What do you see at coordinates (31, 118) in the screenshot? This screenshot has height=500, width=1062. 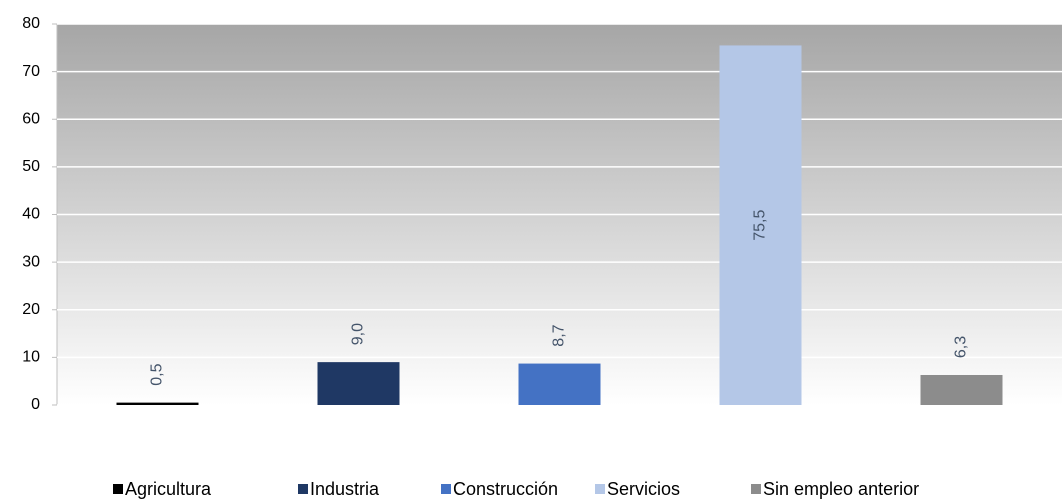 I see `y-tick-label: 60` at bounding box center [31, 118].